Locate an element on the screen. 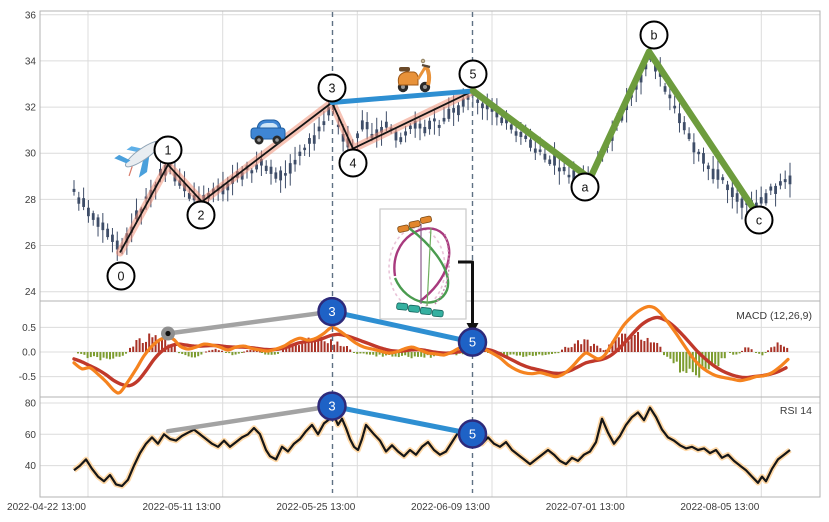  x-tick-label: 2022-08-05 13:00 is located at coordinates (719, 507).